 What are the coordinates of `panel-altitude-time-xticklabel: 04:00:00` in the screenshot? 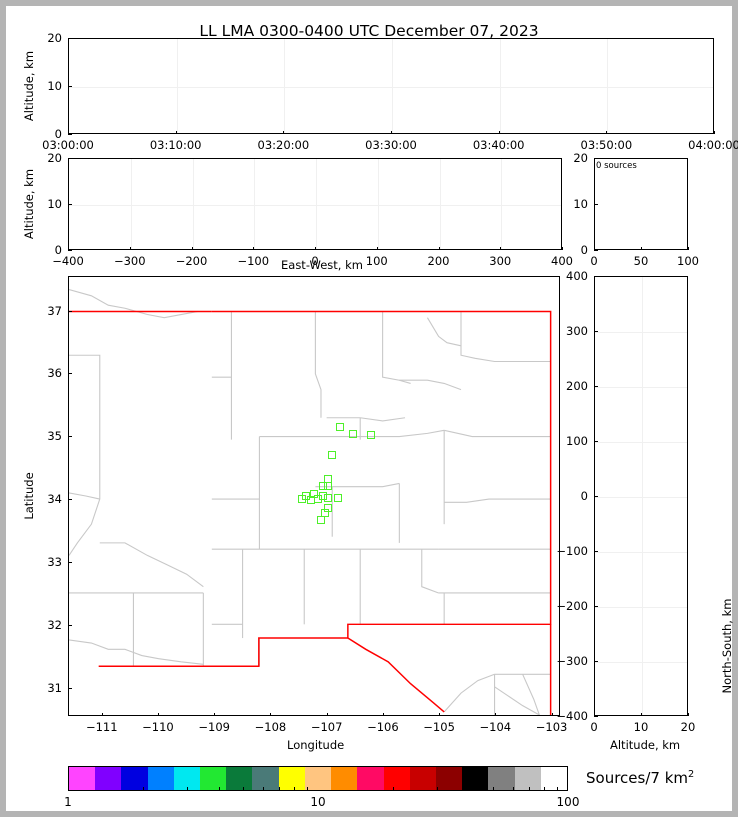 It's located at (713, 145).